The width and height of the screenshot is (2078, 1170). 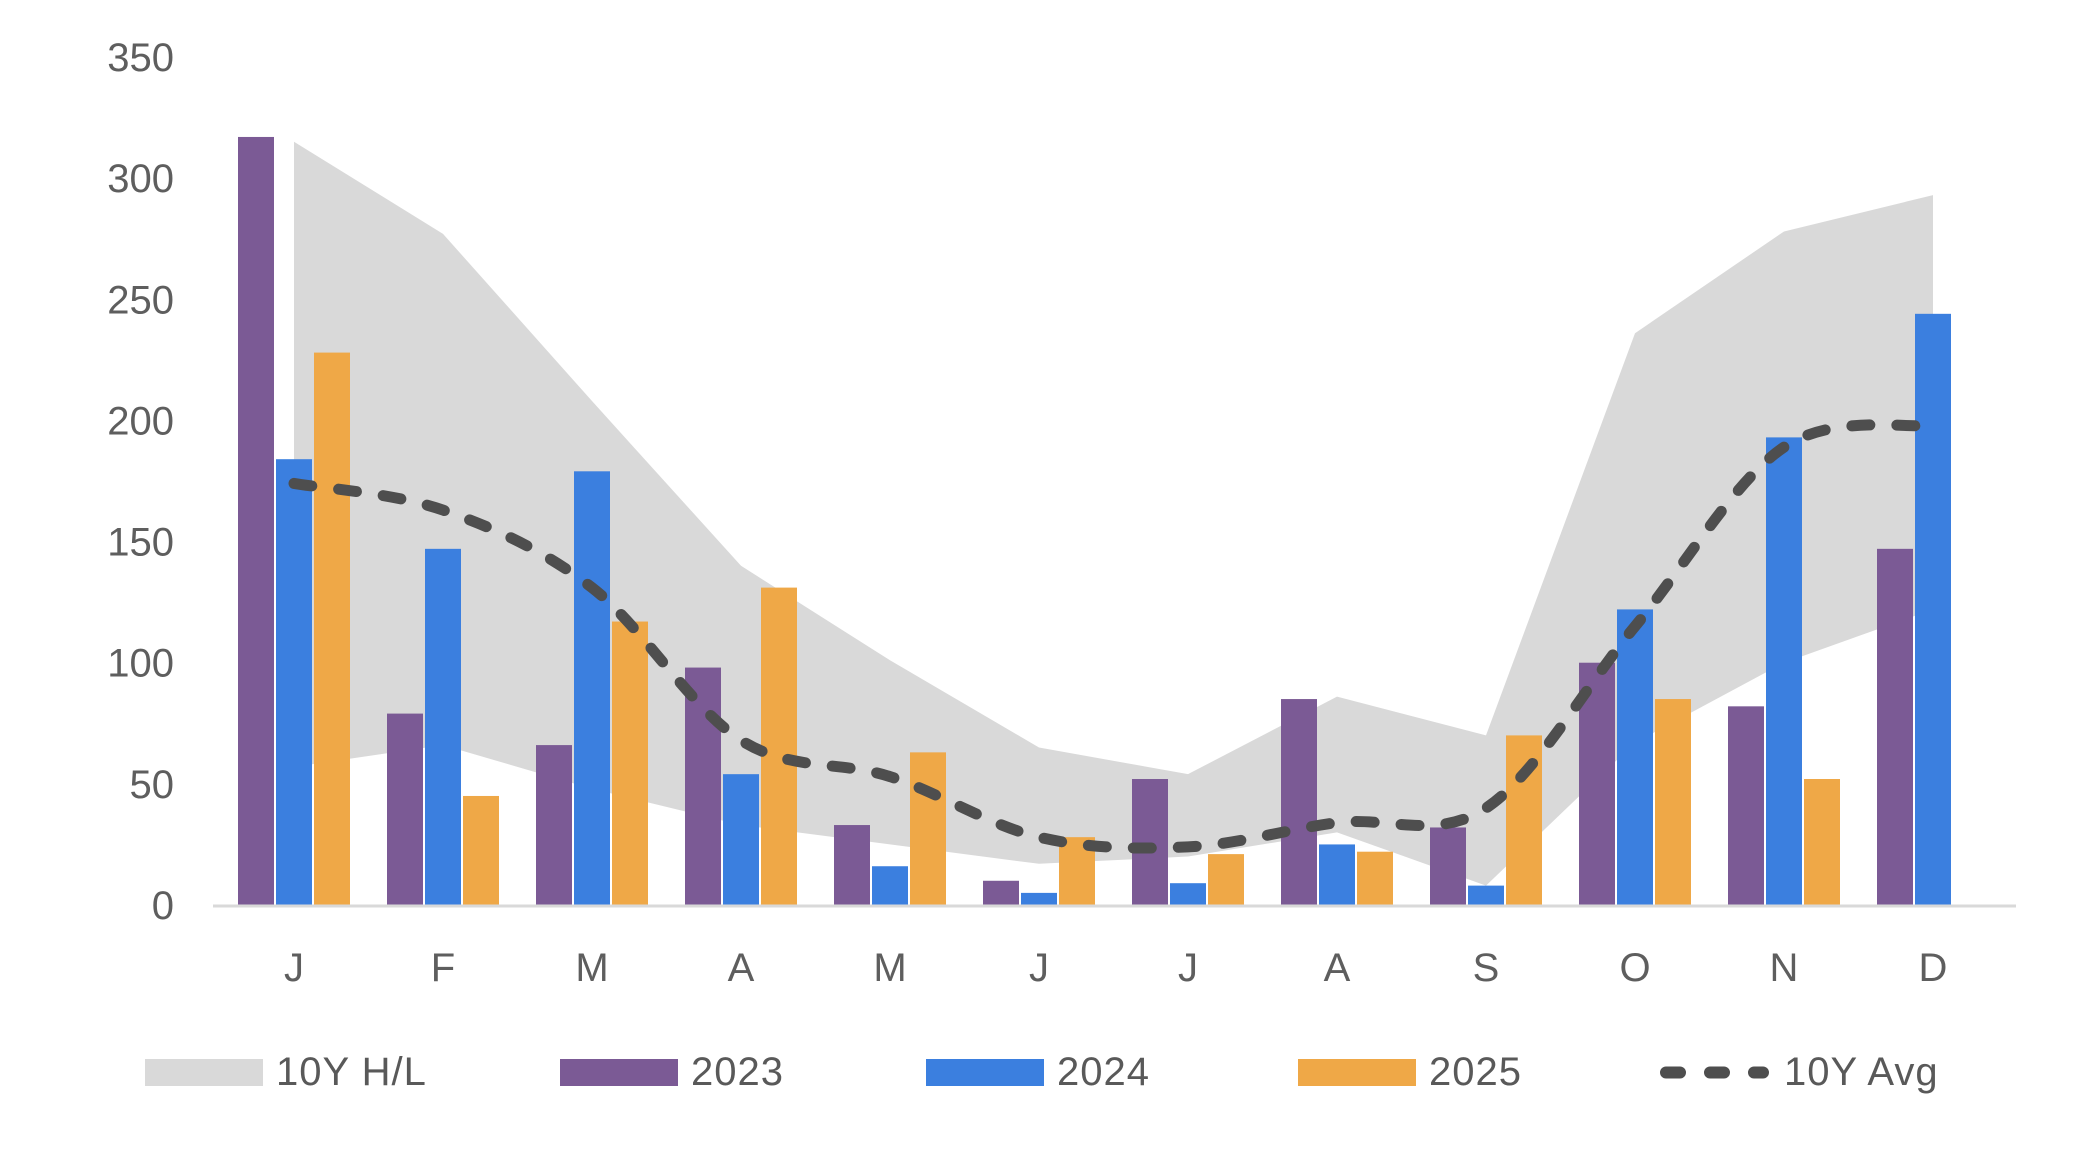 What do you see at coordinates (928, 829) in the screenshot?
I see `bar-2025-M5` at bounding box center [928, 829].